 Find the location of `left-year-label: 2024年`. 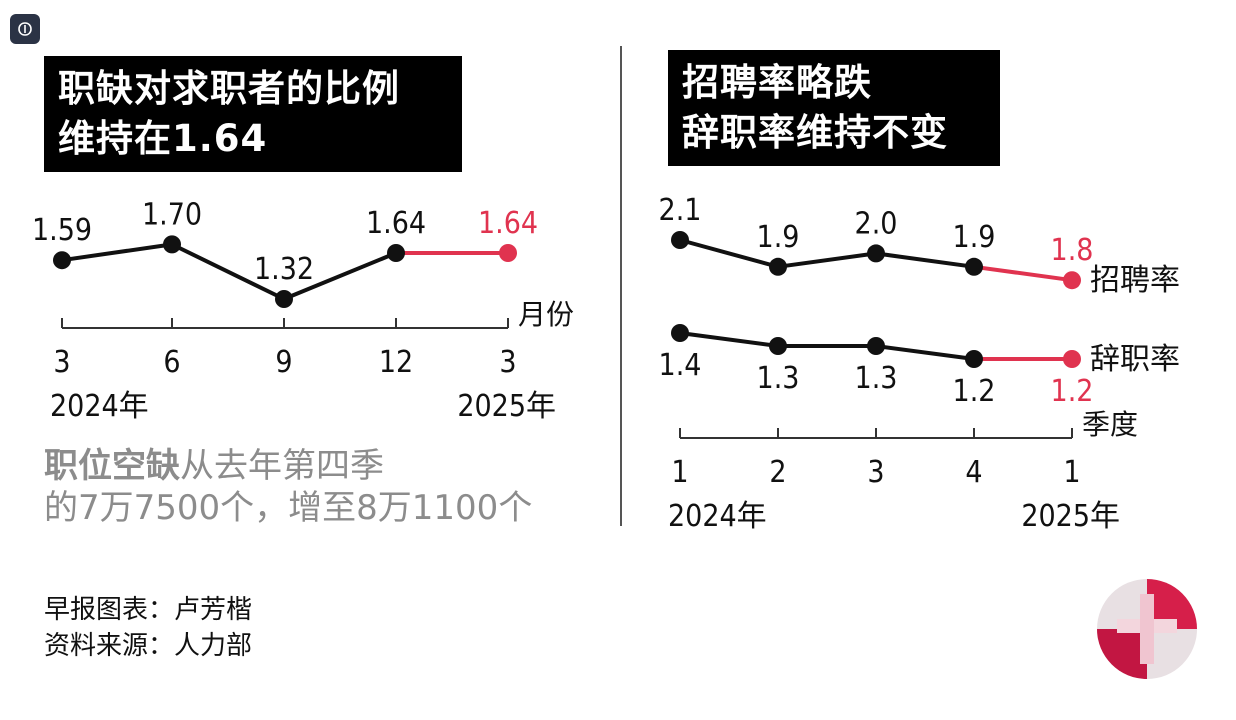

left-year-label: 2024年 is located at coordinates (99, 406).